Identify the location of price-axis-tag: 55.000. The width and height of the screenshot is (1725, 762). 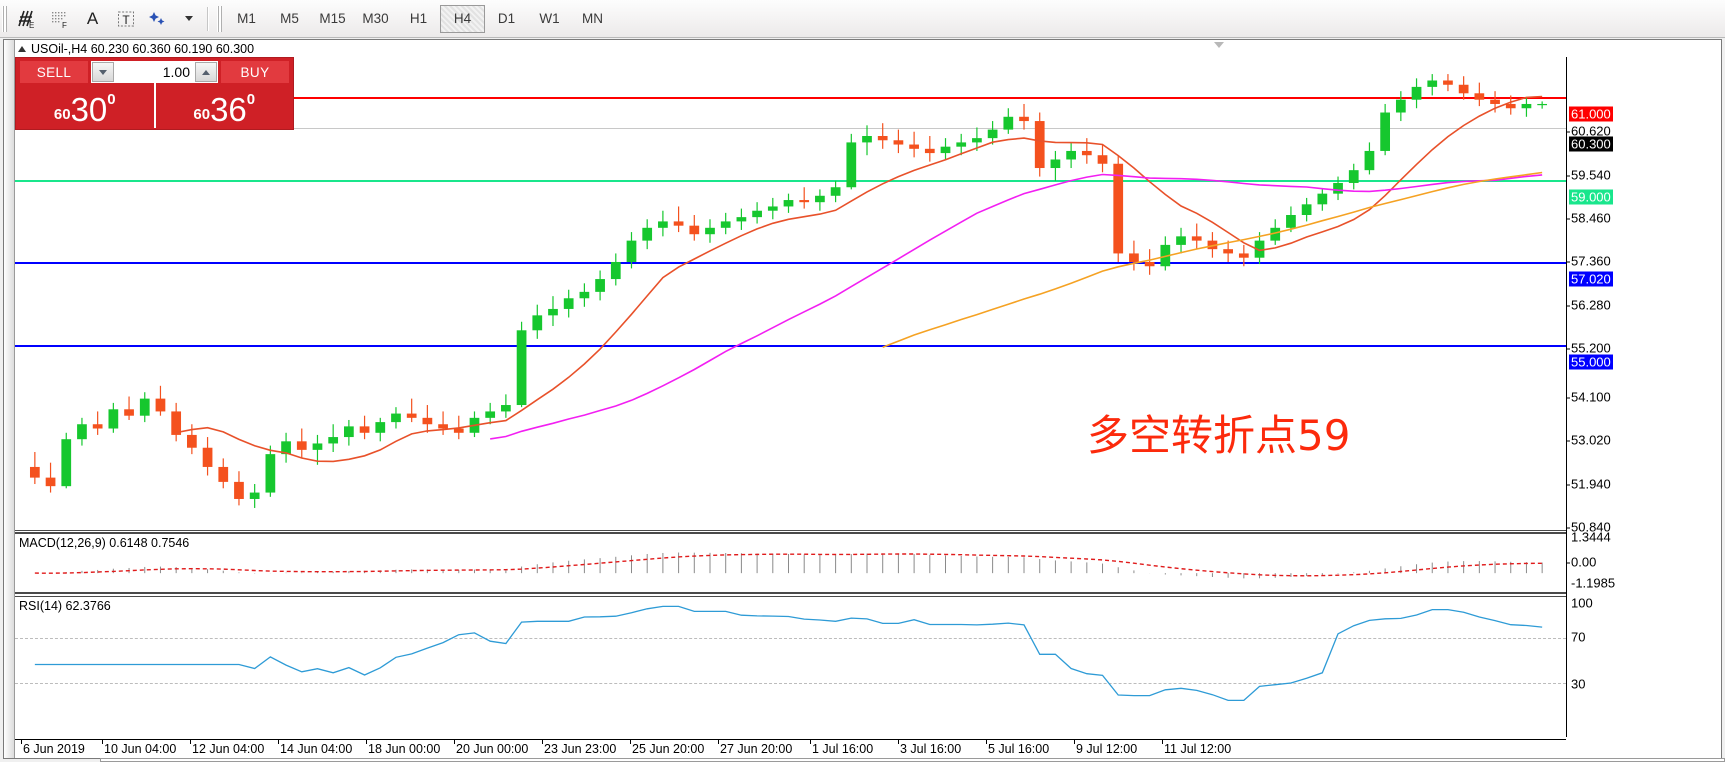
(1591, 362).